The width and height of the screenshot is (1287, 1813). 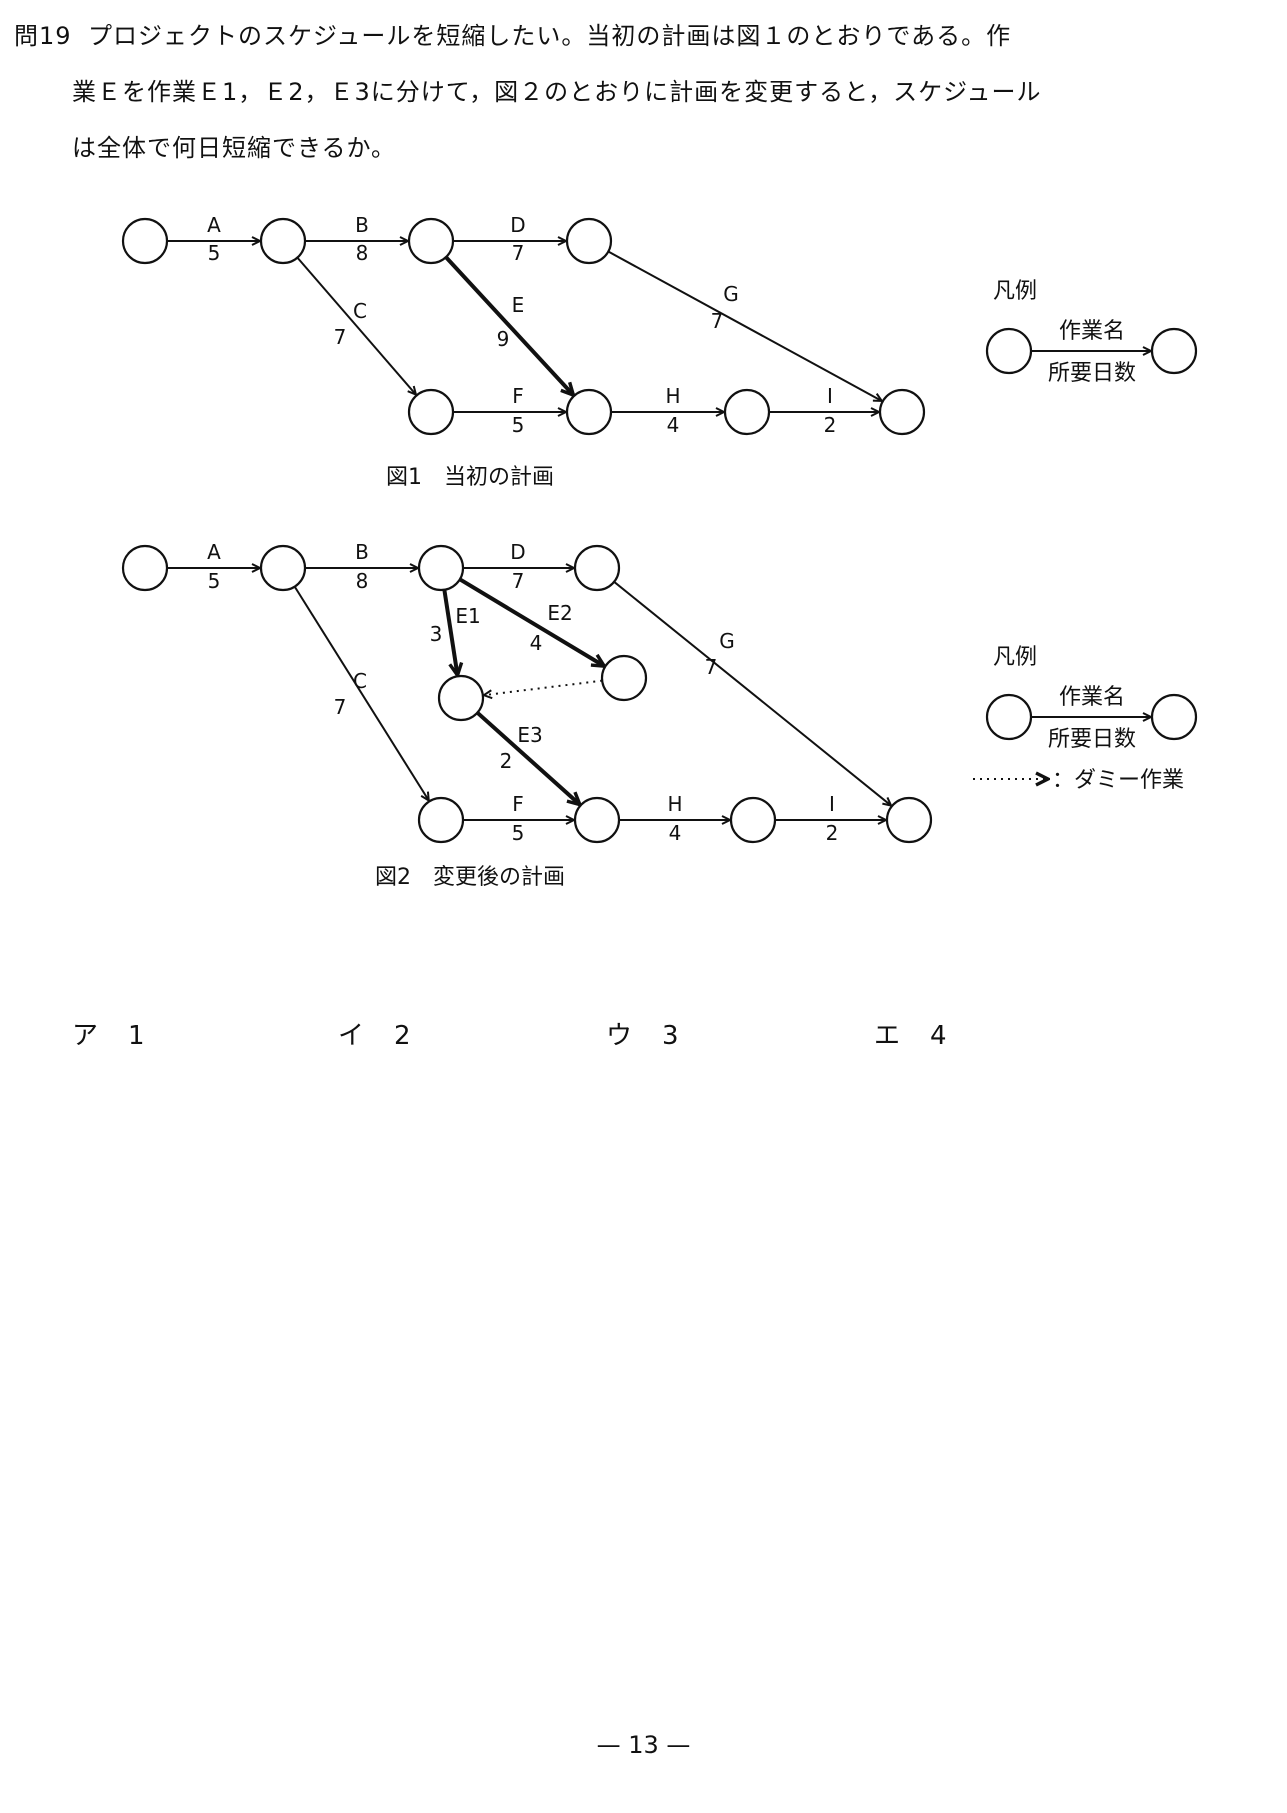 What do you see at coordinates (753, 820) in the screenshot?
I see `fig2-node-n9` at bounding box center [753, 820].